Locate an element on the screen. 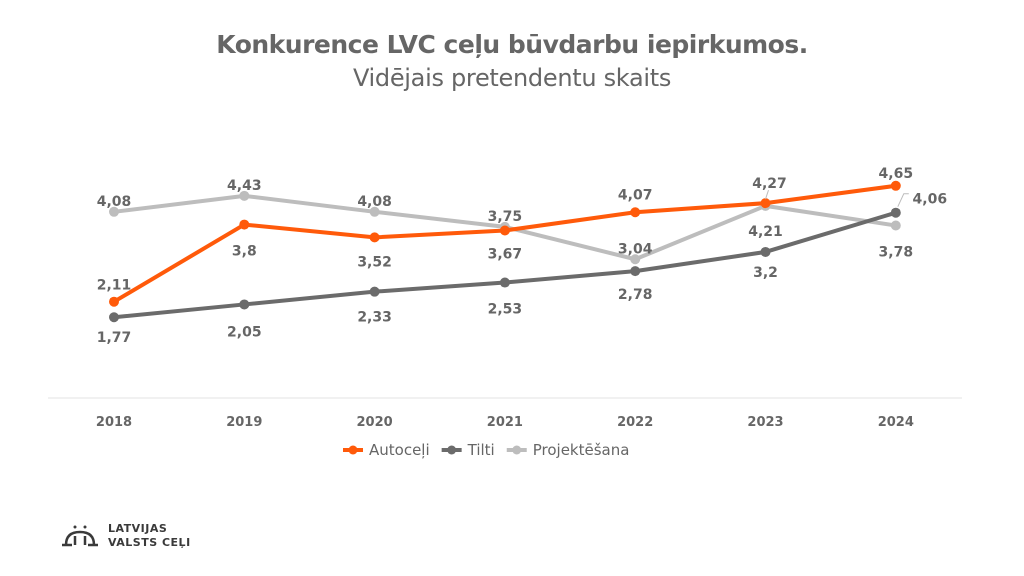  x-tick-label: 2022 is located at coordinates (635, 422).